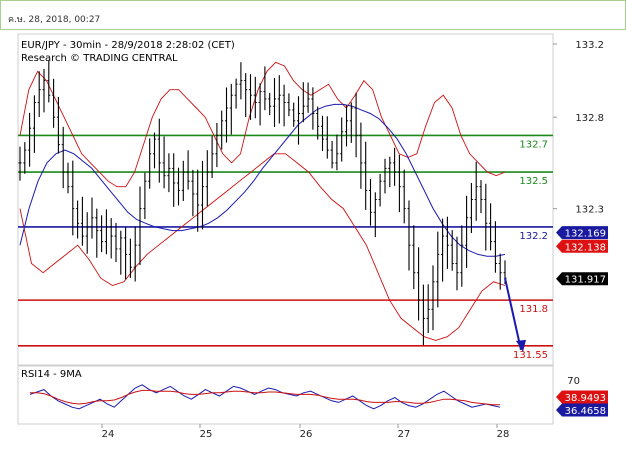  What do you see at coordinates (54, 20) in the screenshot?
I see `timestamp-label: ค.ษ. 28, 2018, 00:27` at bounding box center [54, 20].